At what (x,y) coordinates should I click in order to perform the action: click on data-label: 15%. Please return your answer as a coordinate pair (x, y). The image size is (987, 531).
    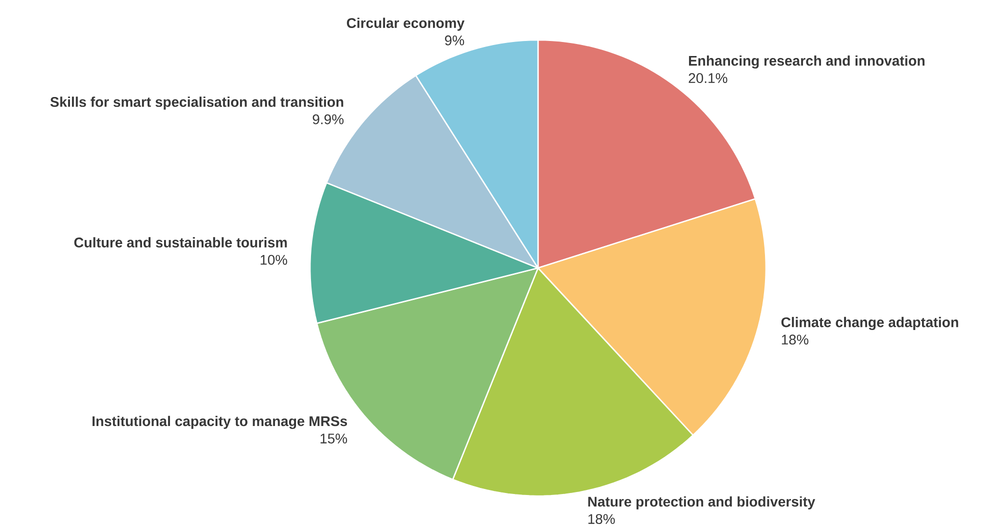
    Looking at the image, I should click on (334, 439).